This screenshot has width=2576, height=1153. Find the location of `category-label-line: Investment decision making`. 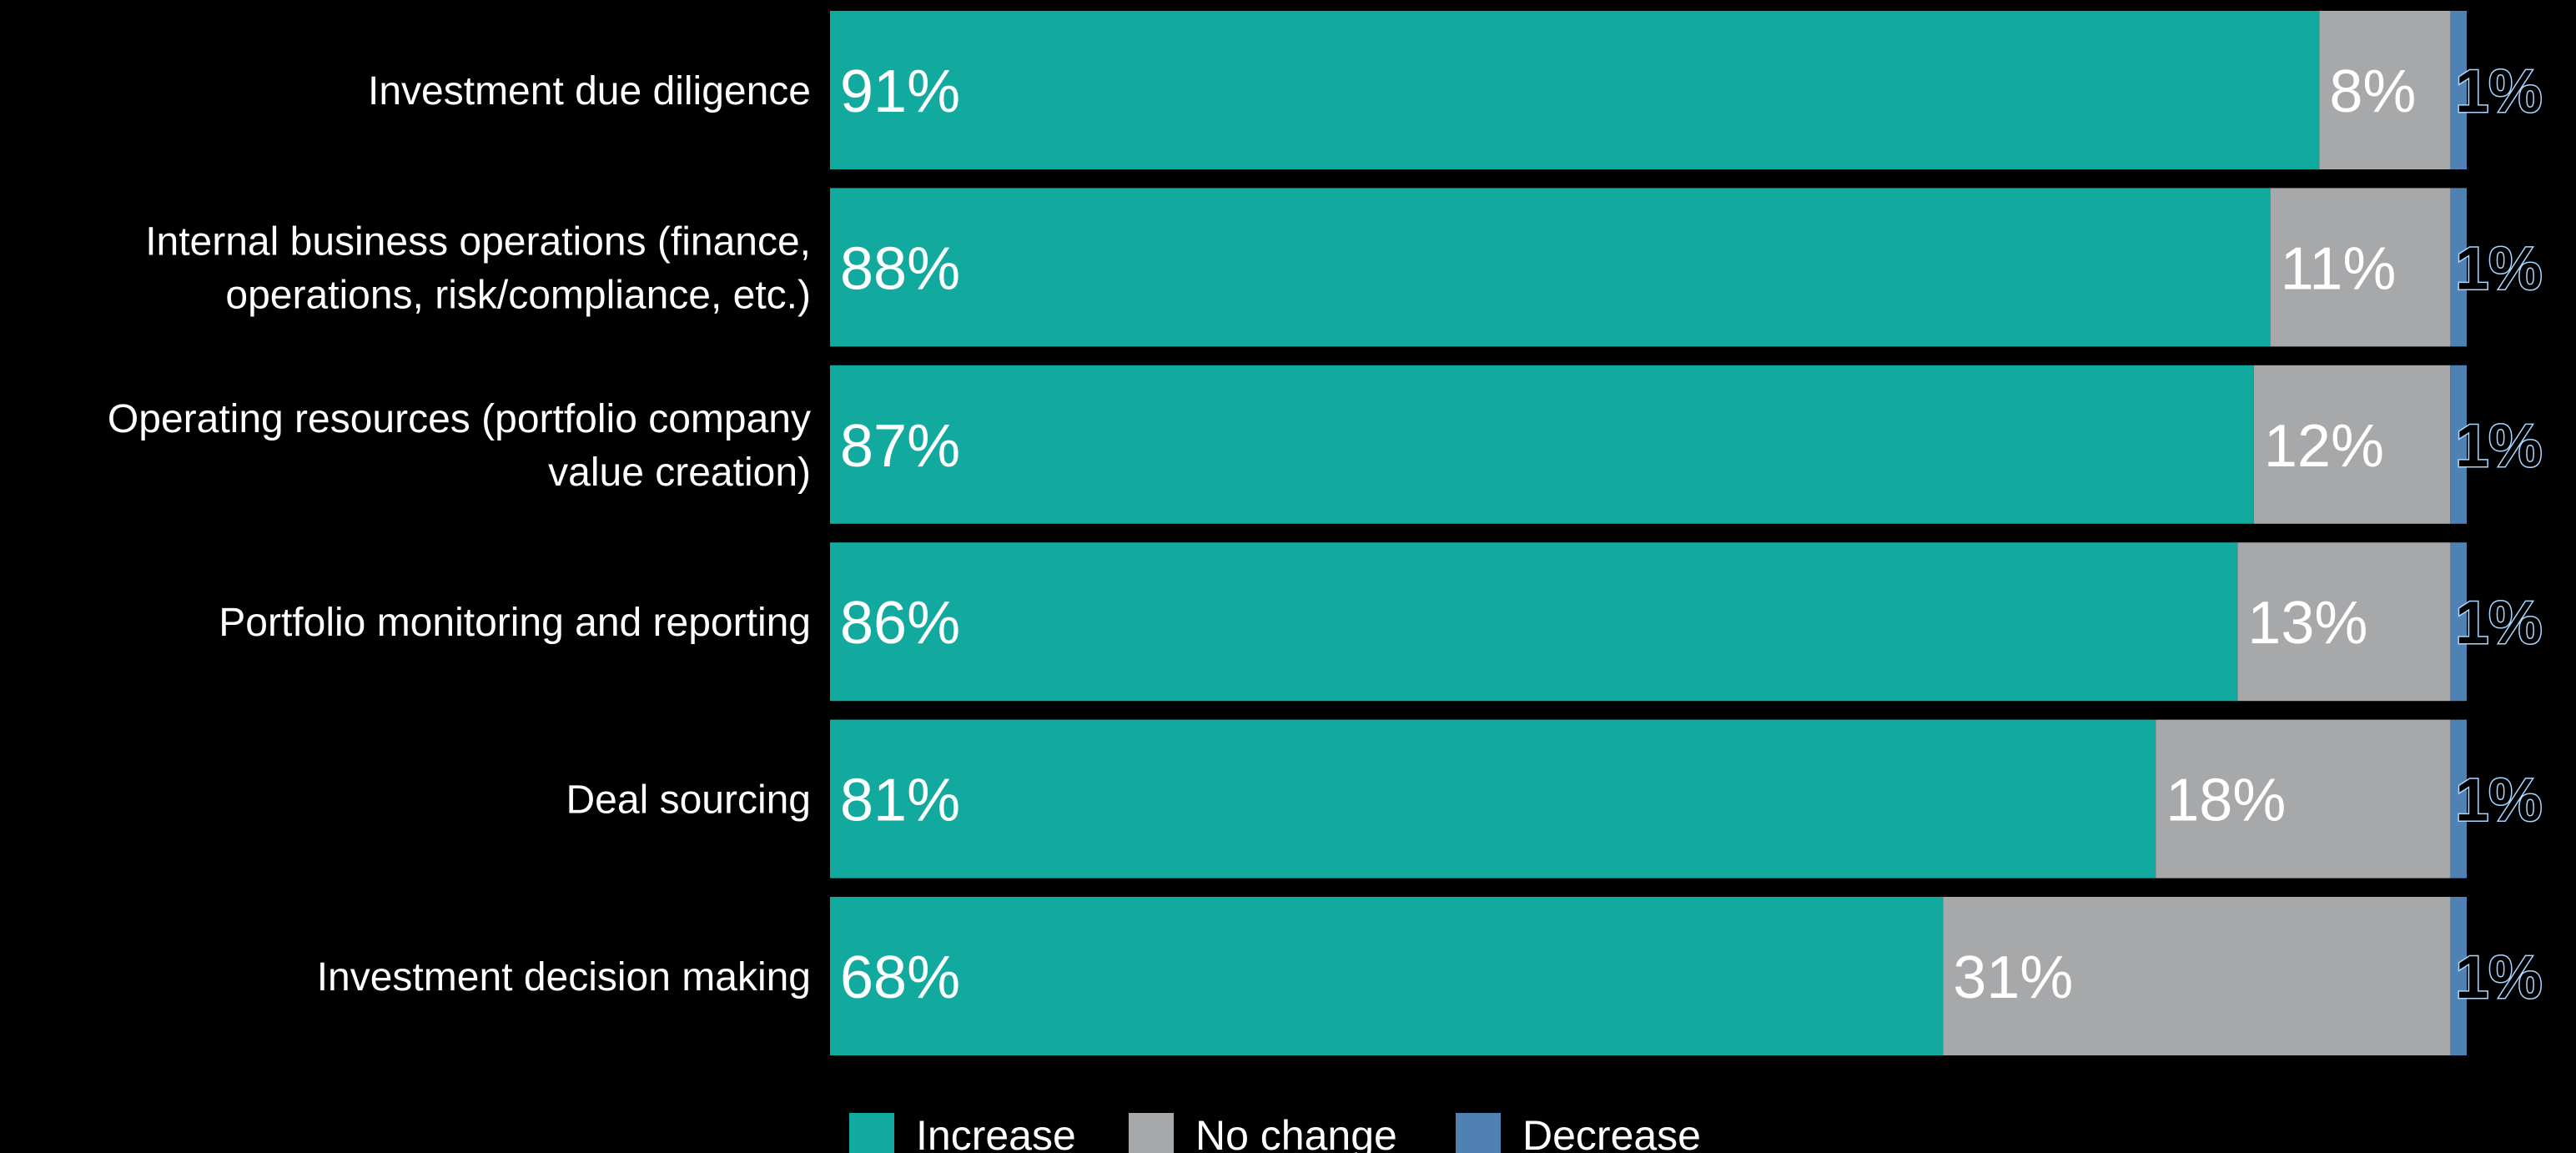

category-label-line: Investment decision making is located at coordinates (564, 977).